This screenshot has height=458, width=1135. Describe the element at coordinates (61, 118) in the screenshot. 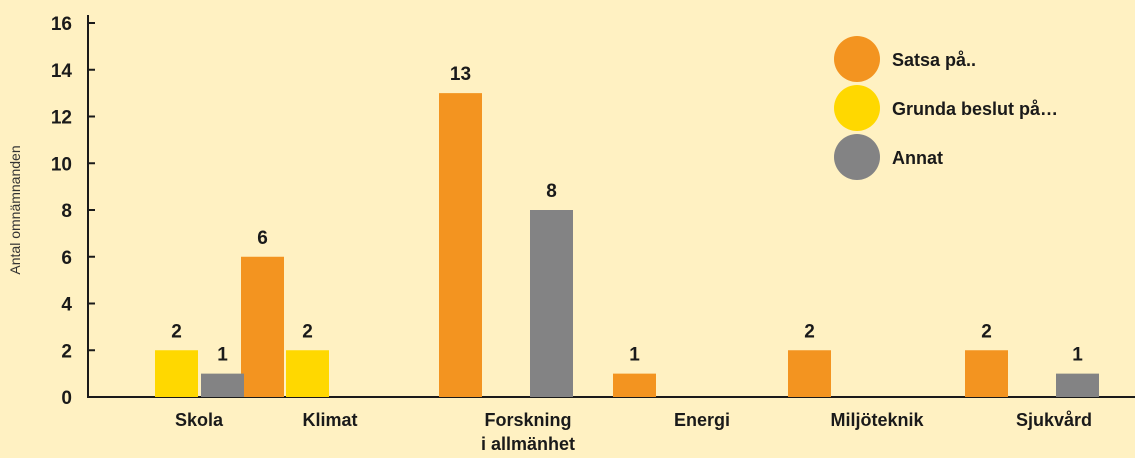

I see `y-tick-label: 12` at that location.